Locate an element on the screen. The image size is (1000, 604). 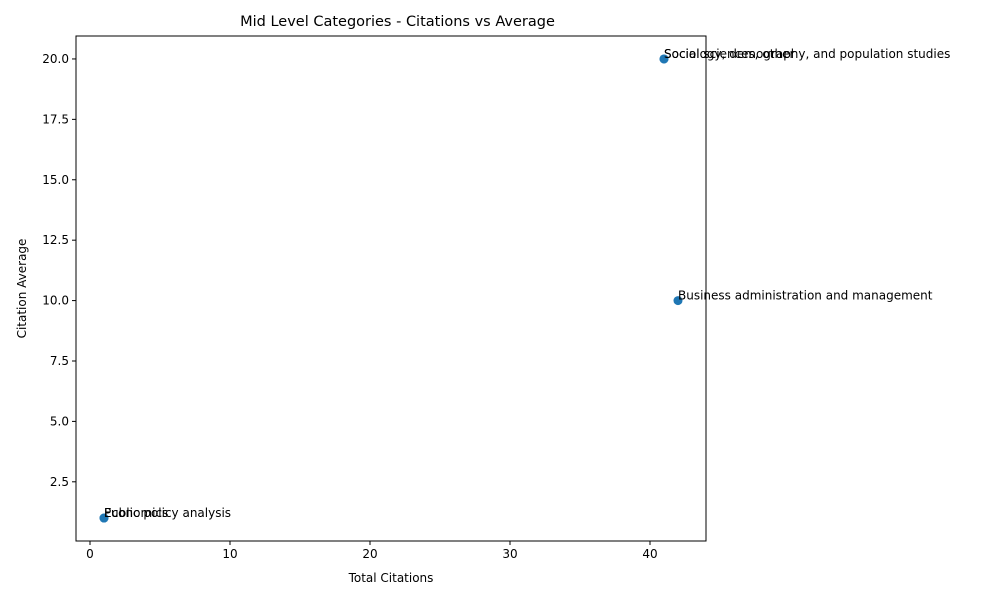
point-label: Business administration and management is located at coordinates (805, 296).